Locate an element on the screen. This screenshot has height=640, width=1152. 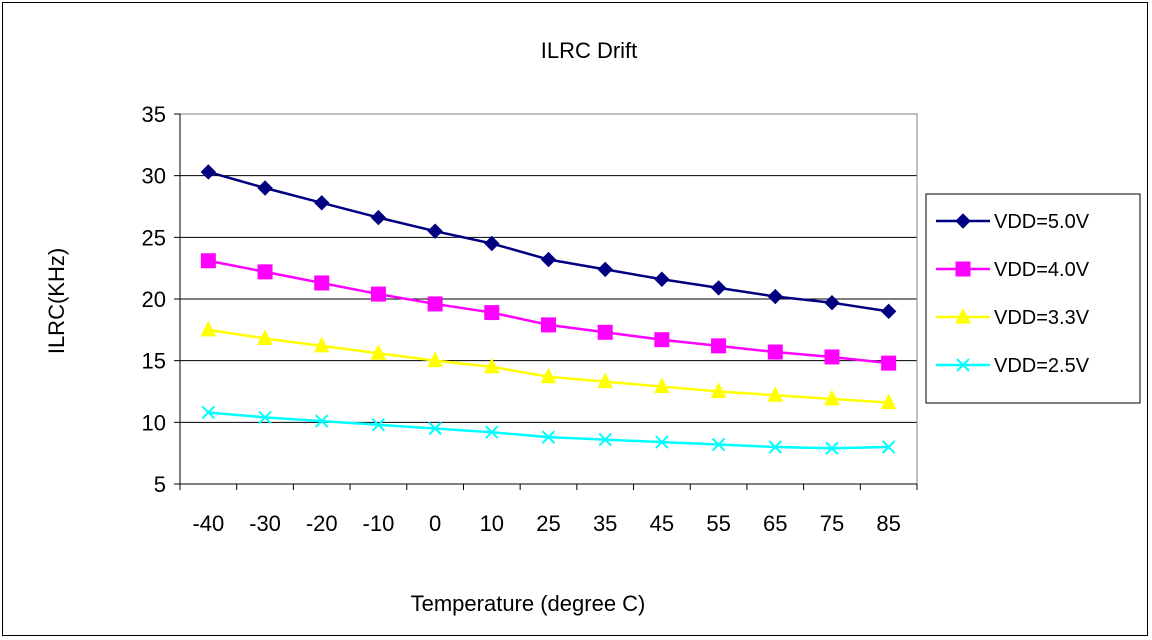
chart-title: ILRC Drift is located at coordinates (589, 50).